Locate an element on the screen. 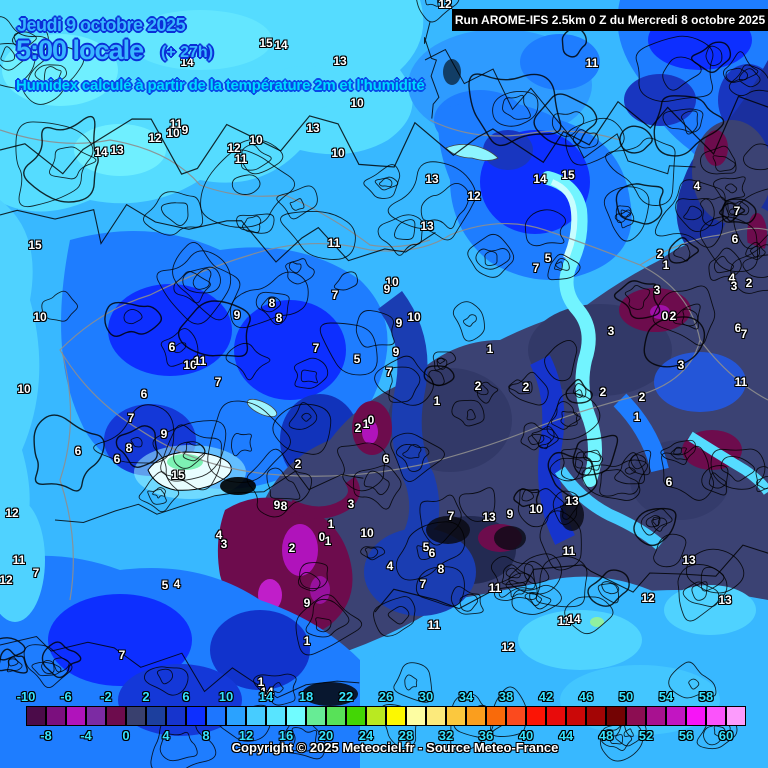 Image resolution: width=768 pixels, height=768 pixels. scale-tick-label: 26 is located at coordinates (386, 696).